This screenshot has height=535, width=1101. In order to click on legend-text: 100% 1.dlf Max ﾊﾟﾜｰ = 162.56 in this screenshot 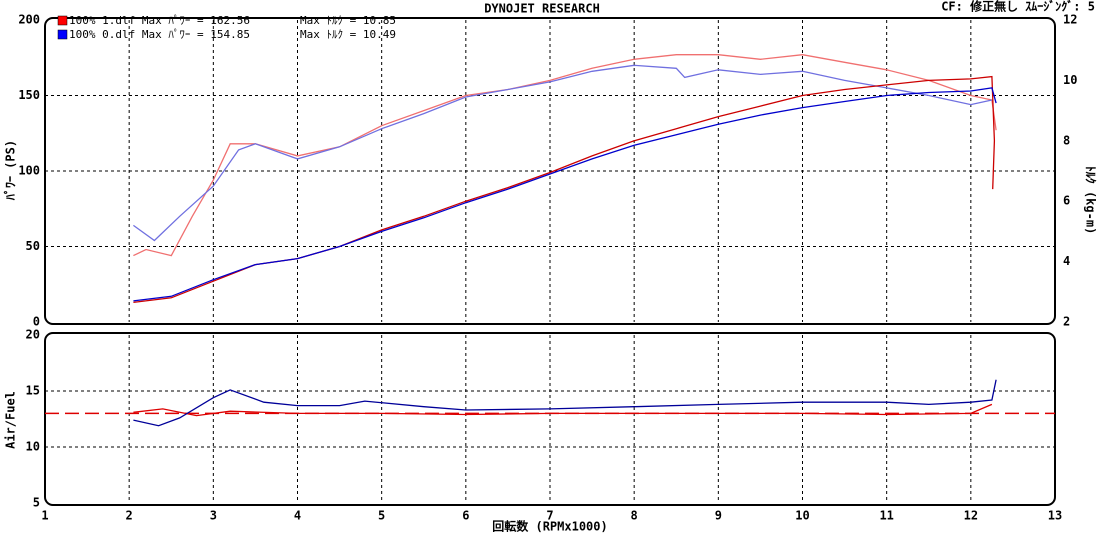, I will do `click(159, 20)`.